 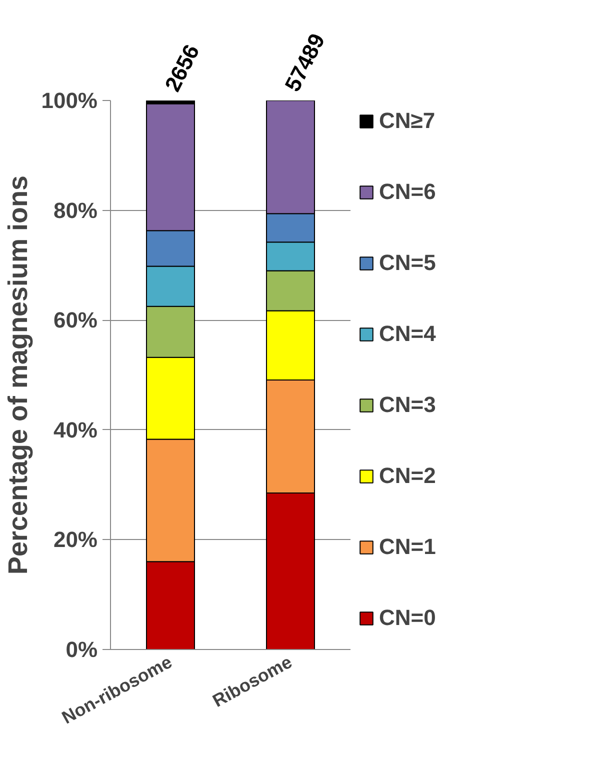 I want to click on y-tick-label: 40%, so click(x=75, y=429).